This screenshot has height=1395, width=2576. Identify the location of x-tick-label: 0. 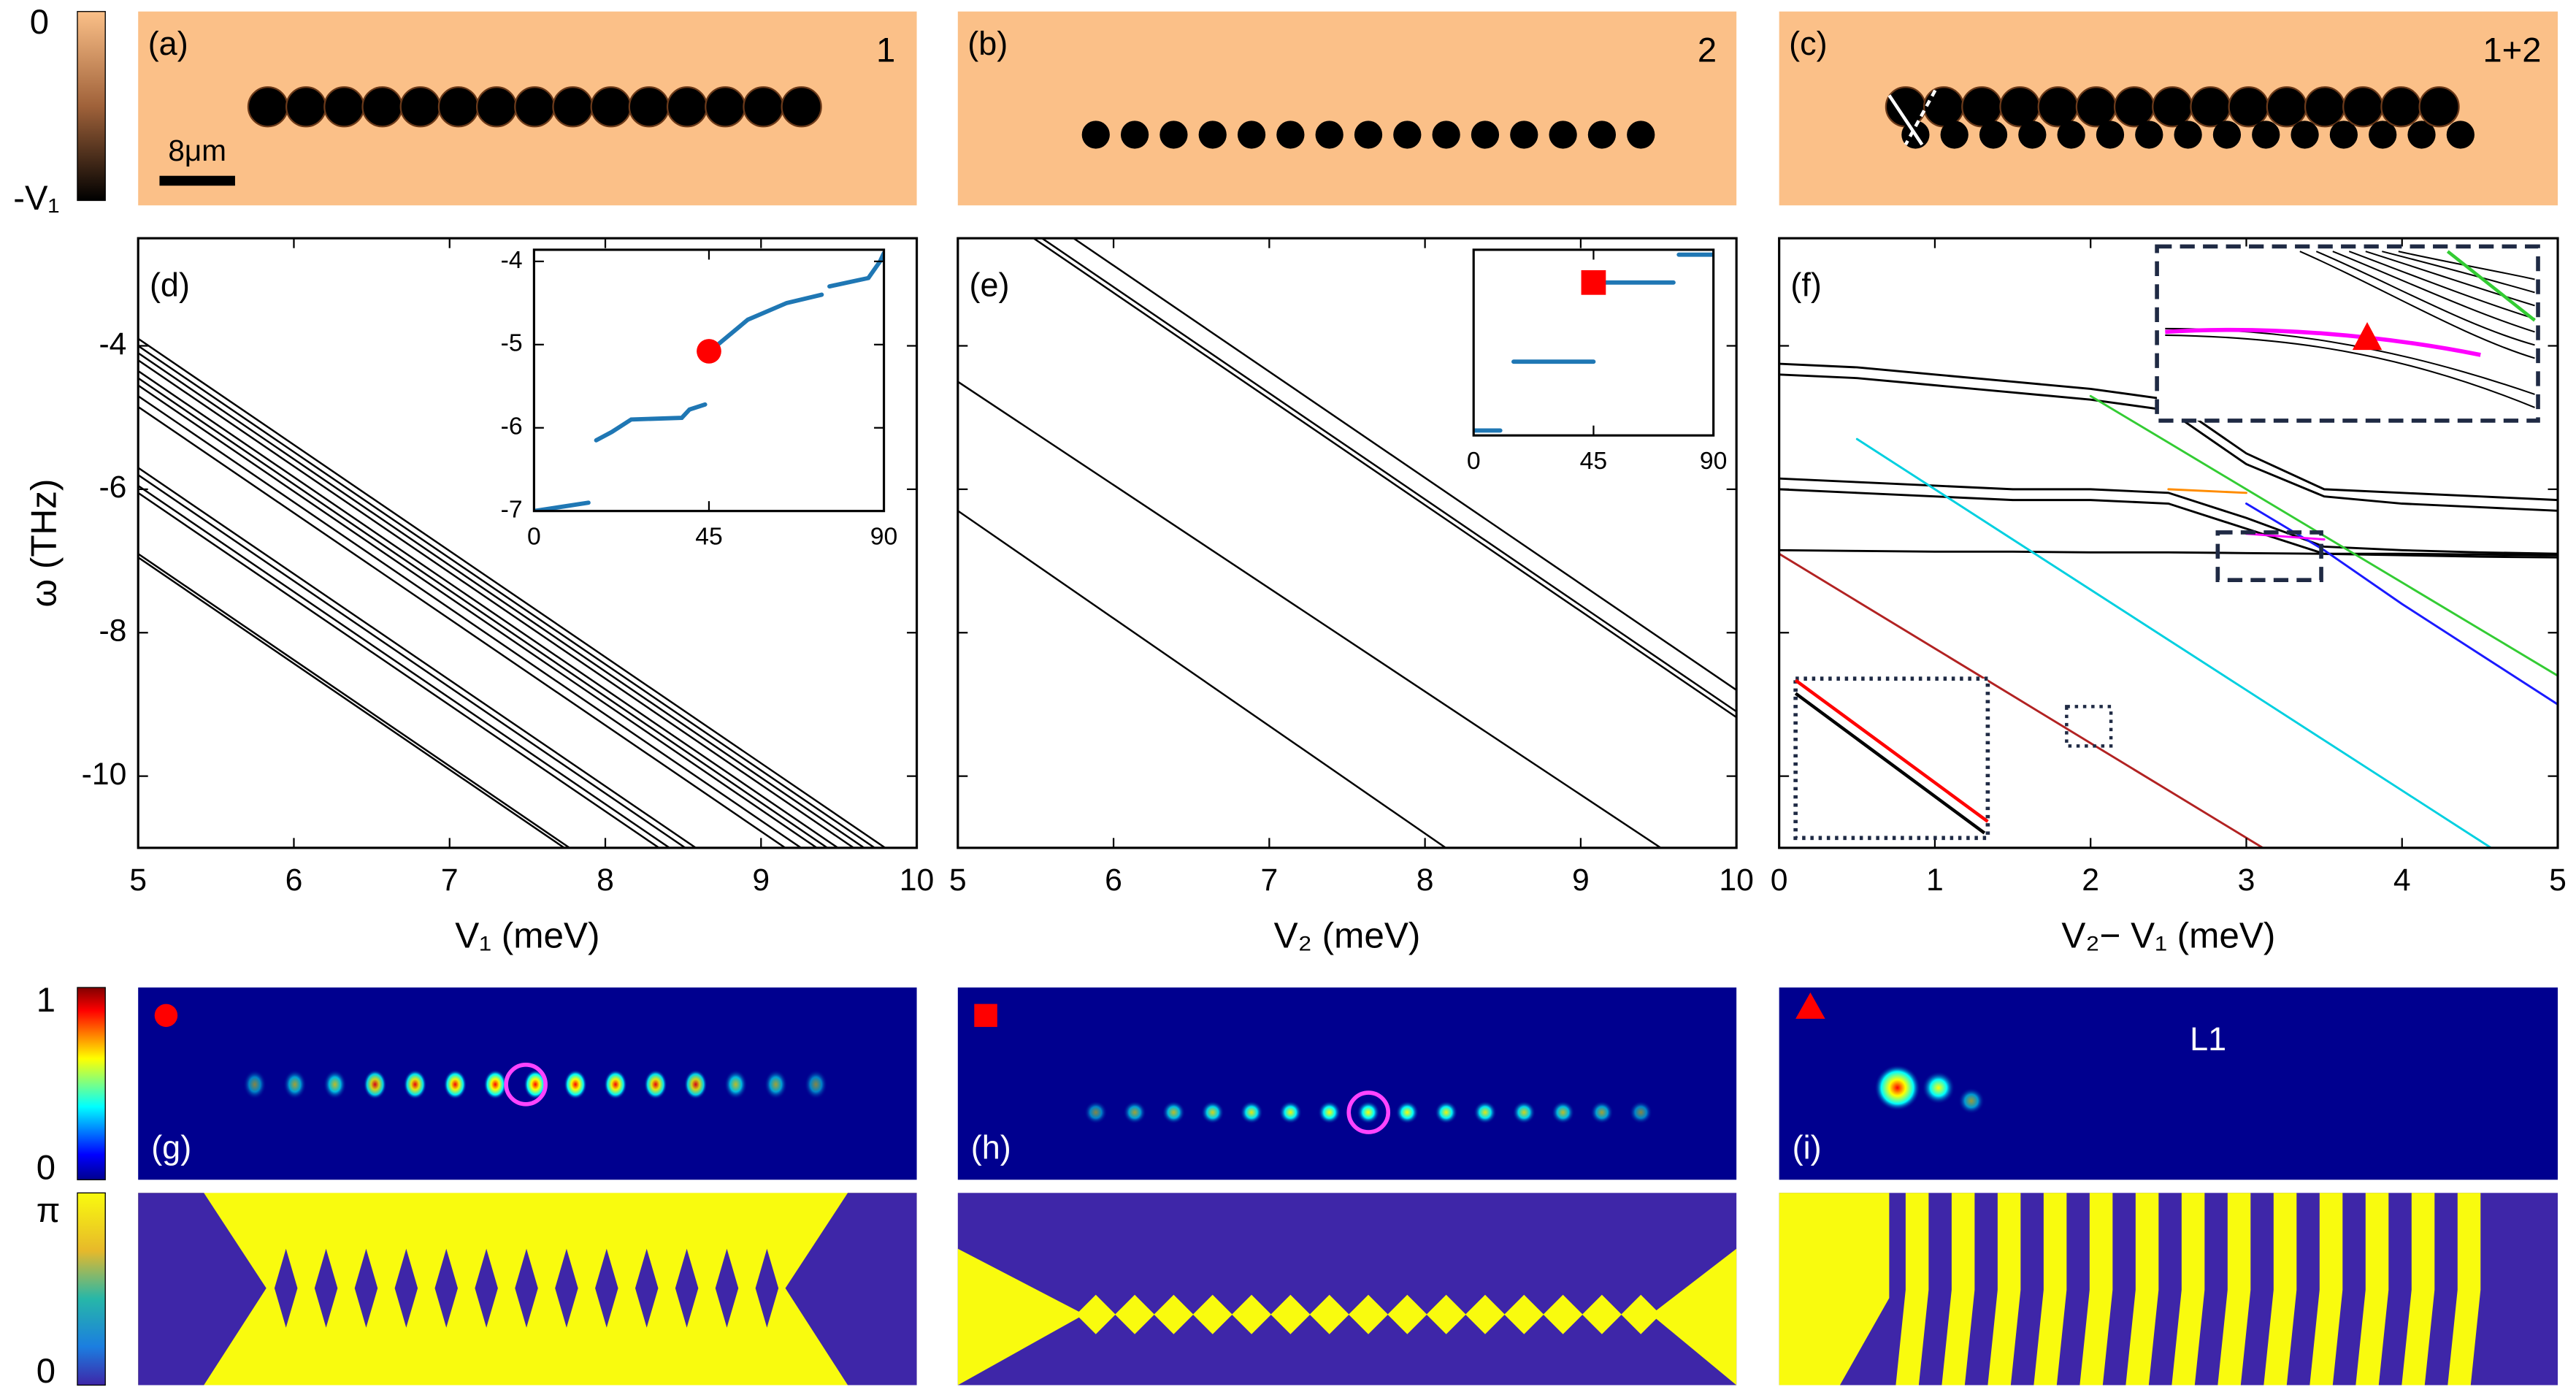
(1780, 880).